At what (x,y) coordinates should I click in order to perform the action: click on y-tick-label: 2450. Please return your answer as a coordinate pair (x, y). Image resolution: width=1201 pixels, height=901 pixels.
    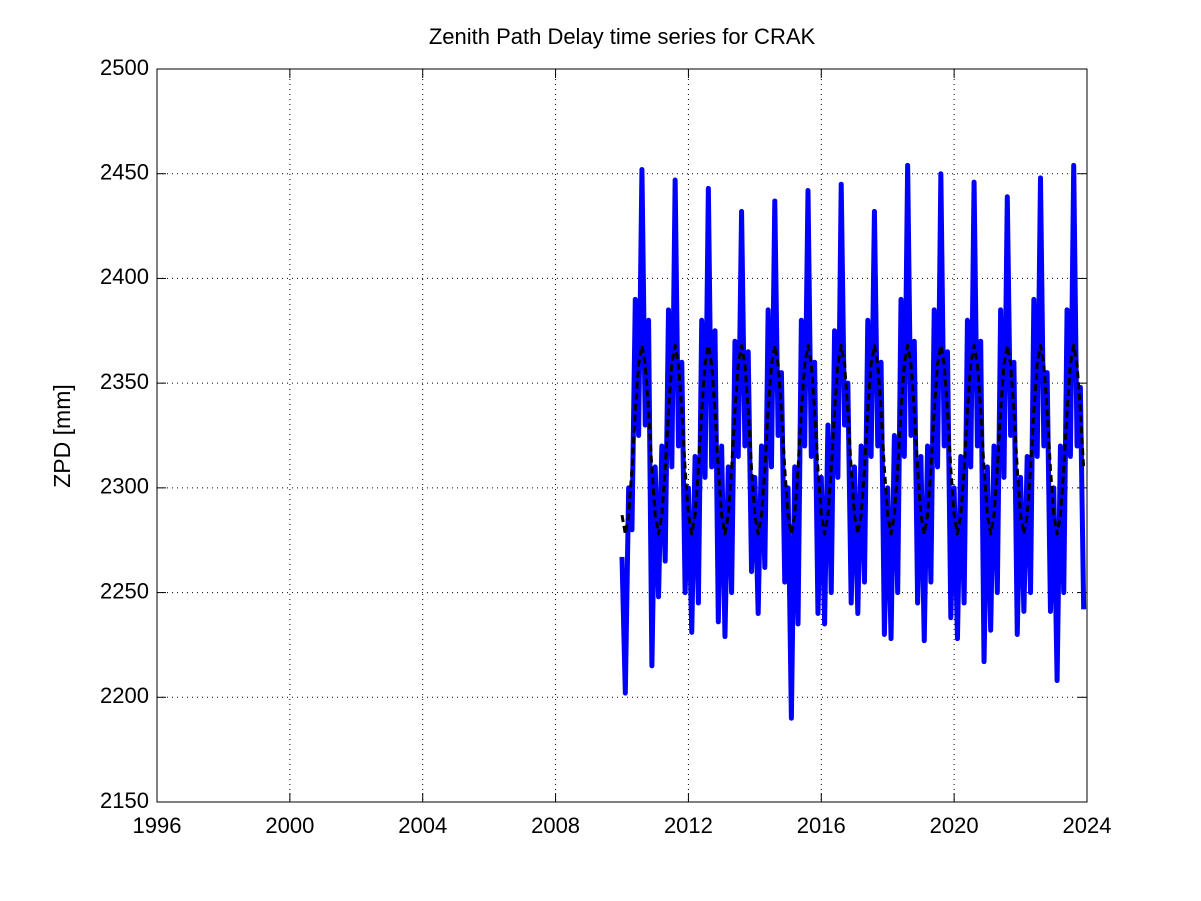
    Looking at the image, I should click on (124, 172).